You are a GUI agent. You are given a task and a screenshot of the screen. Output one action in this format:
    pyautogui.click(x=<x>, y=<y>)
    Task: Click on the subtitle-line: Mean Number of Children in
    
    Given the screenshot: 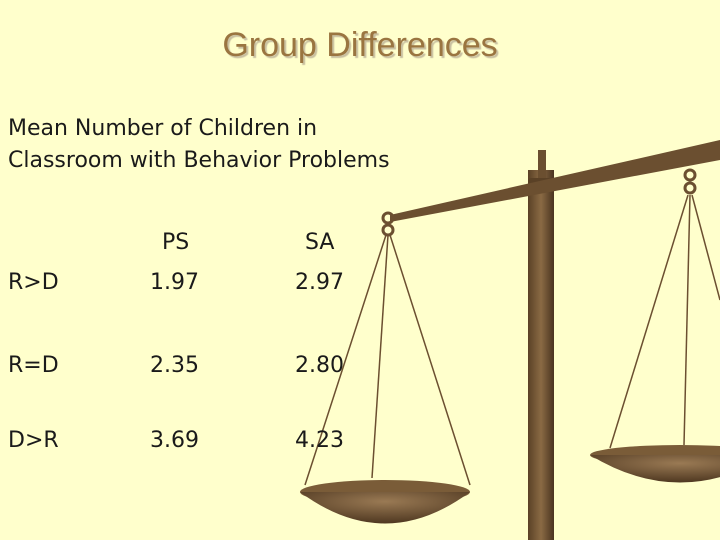 What is the action you would take?
    pyautogui.click(x=163, y=128)
    